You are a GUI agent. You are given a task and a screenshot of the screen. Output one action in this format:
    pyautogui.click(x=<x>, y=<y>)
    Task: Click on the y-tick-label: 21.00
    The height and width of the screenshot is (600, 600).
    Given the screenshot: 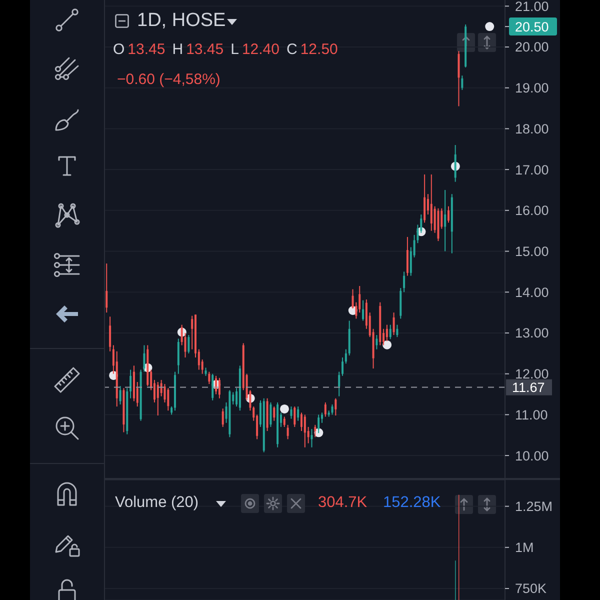 What is the action you would take?
    pyautogui.click(x=532, y=7)
    